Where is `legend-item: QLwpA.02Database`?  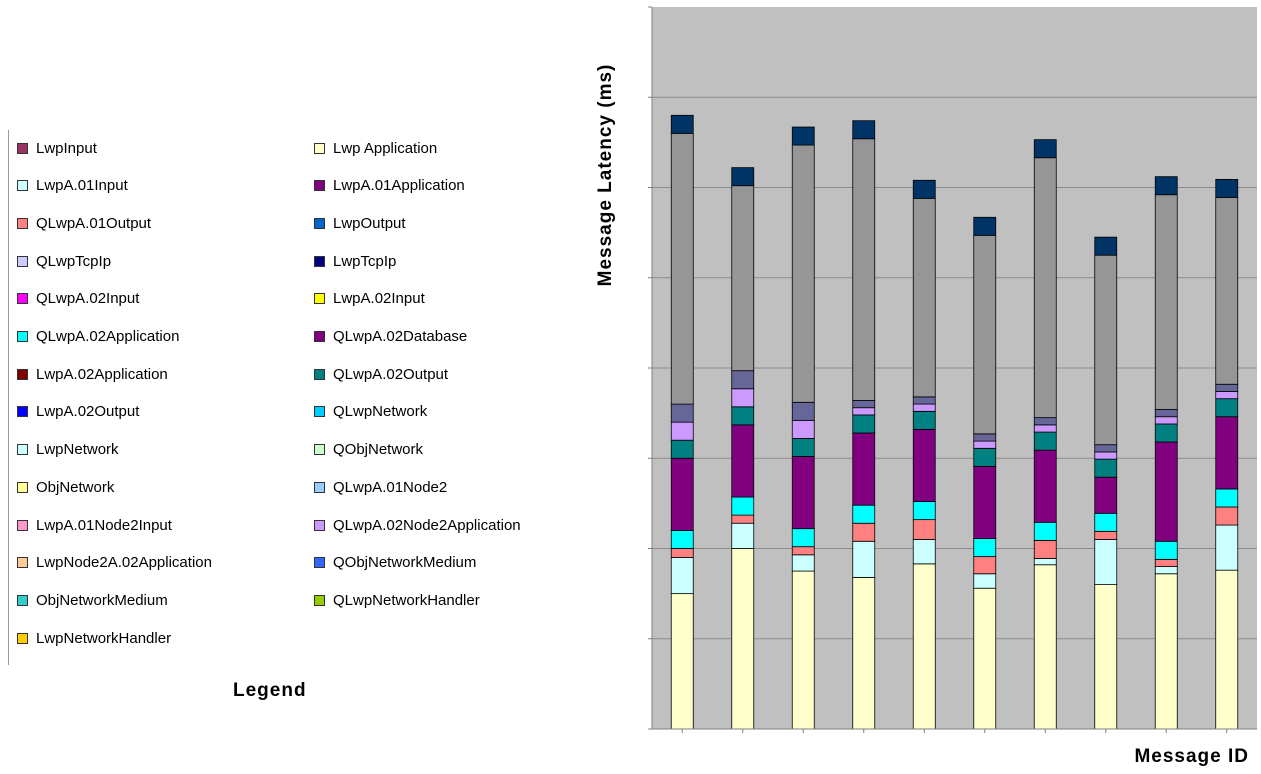 legend-item: QLwpA.02Database is located at coordinates (390, 337).